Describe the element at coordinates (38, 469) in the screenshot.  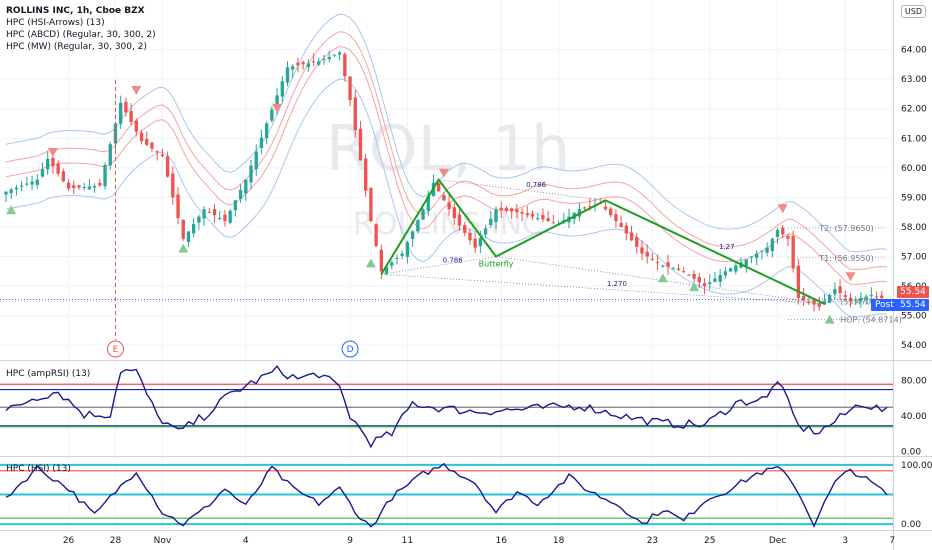
I see `hsi-pane-title: HPC (HSI) (13)` at that location.